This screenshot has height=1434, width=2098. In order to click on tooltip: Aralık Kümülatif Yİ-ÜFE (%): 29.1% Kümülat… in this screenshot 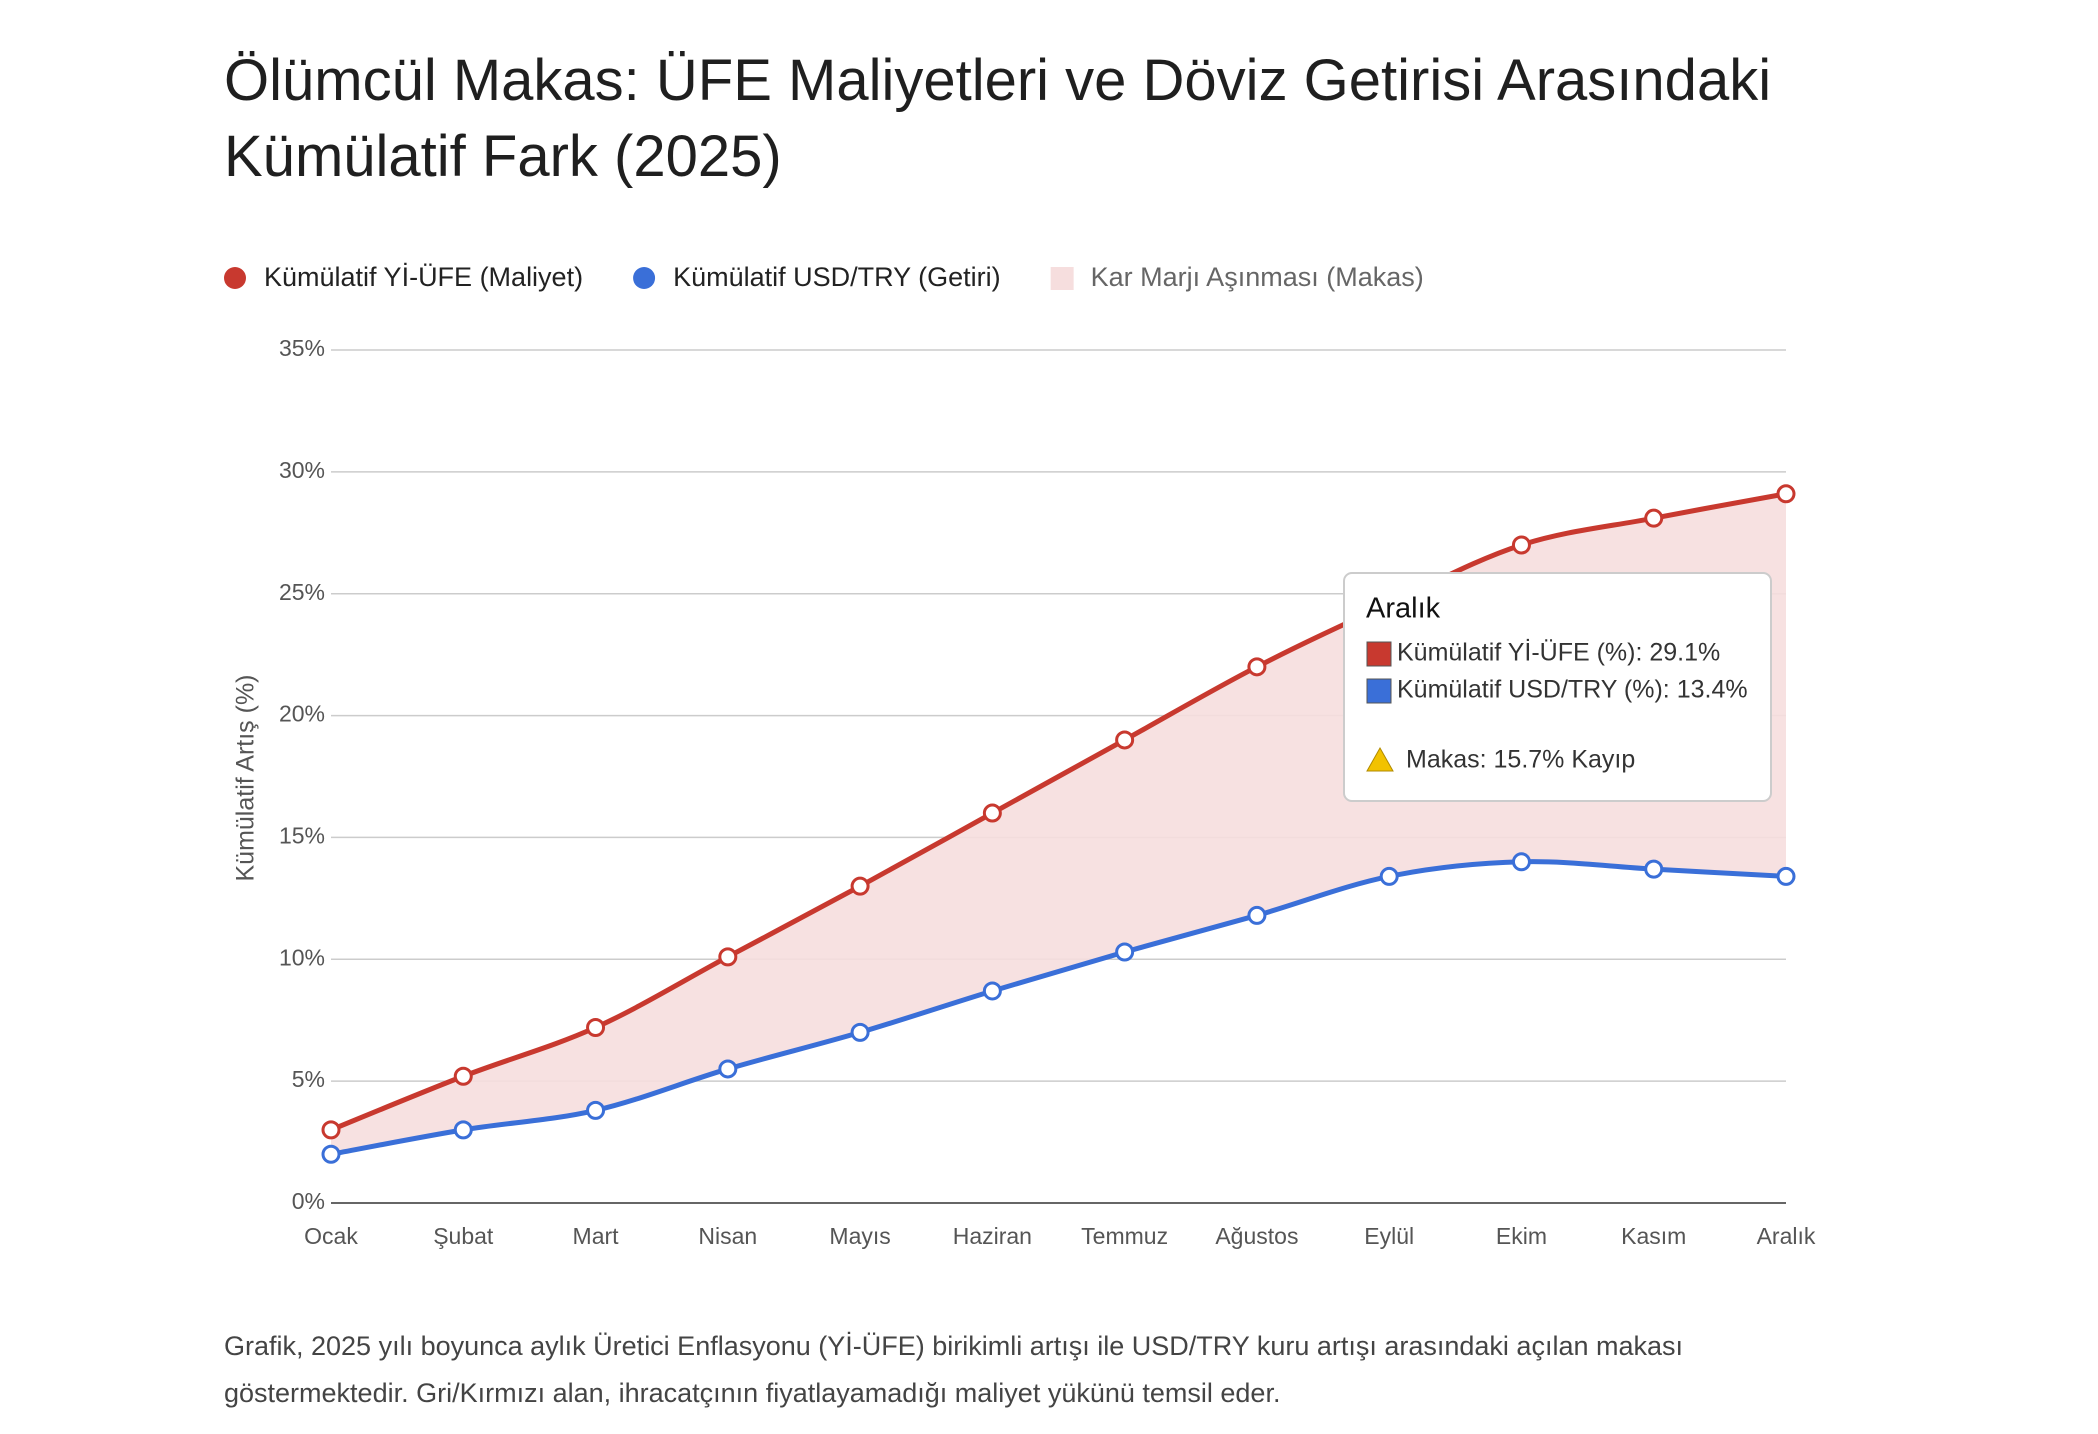, I will do `click(1557, 687)`.